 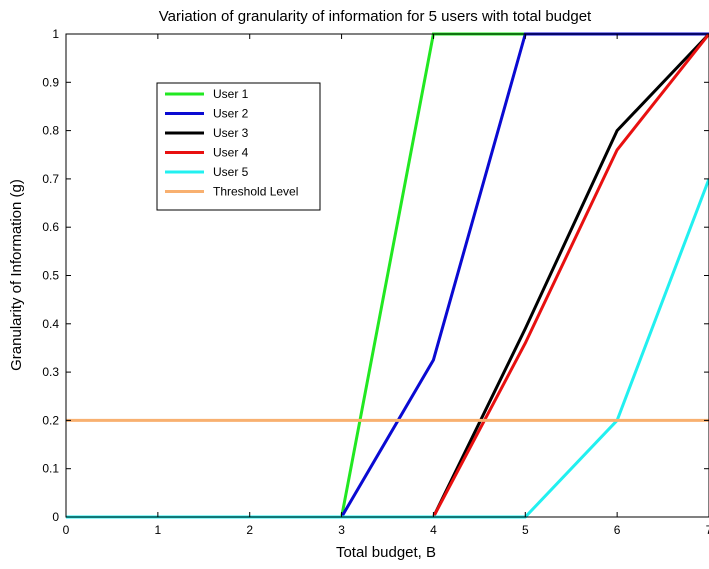 I want to click on legend-label: User 5, so click(x=231, y=172).